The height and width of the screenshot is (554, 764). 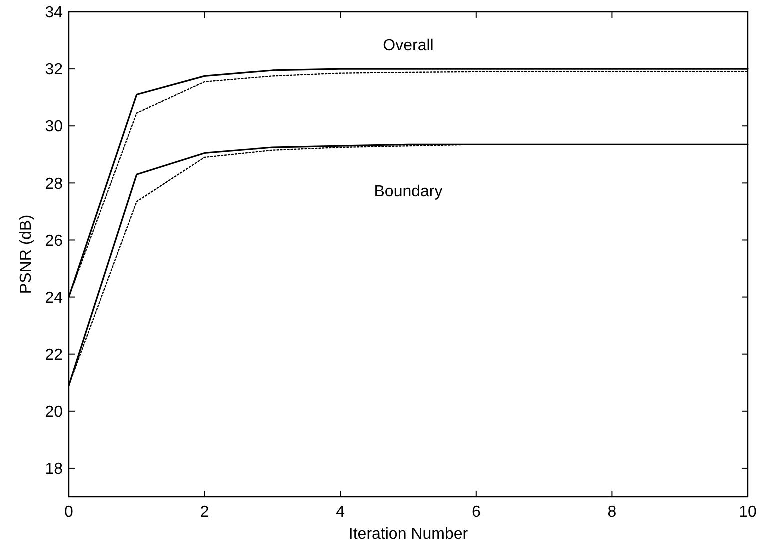 What do you see at coordinates (54, 13) in the screenshot?
I see `y-tick-label: 34` at bounding box center [54, 13].